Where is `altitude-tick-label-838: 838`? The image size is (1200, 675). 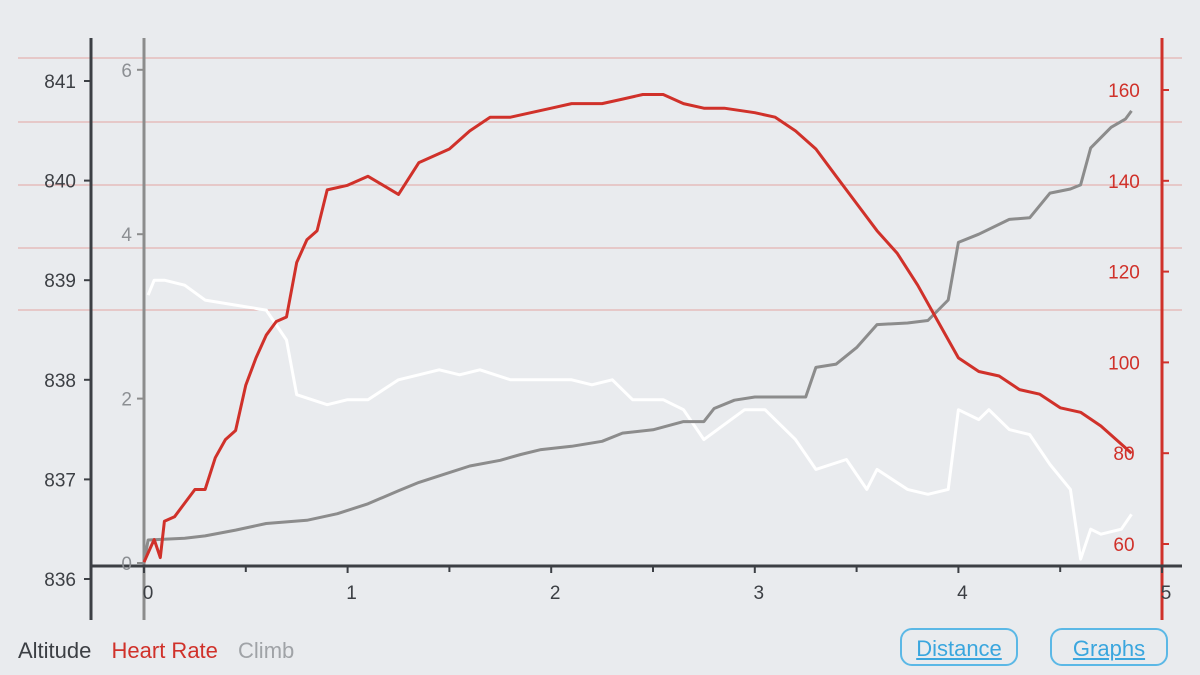 altitude-tick-label-838: 838 is located at coordinates (60, 381).